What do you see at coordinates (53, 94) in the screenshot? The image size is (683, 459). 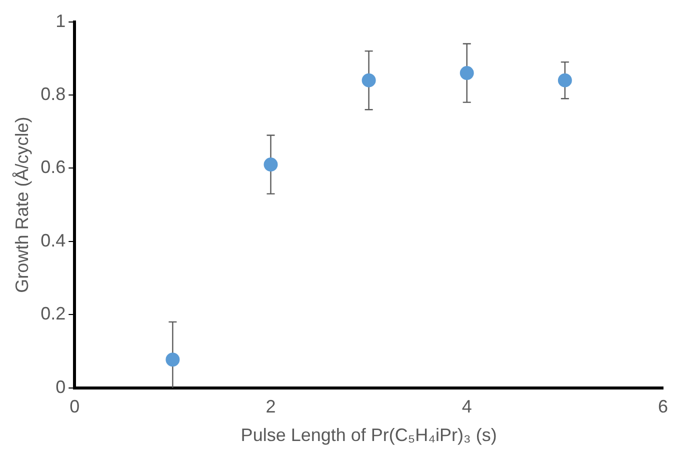 I see `y-tick-label: 0.8` at bounding box center [53, 94].